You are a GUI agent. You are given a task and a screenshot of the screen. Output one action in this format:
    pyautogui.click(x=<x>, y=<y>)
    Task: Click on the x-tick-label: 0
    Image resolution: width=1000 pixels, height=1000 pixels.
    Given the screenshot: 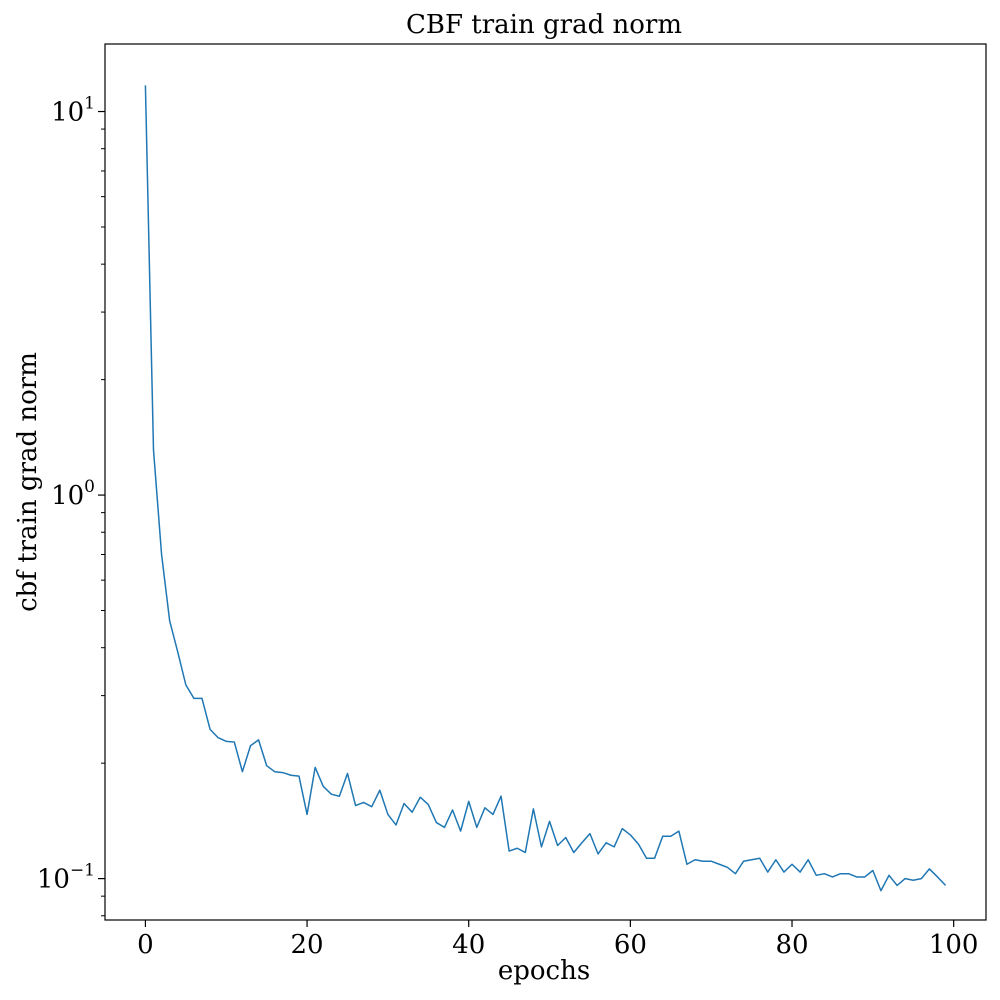 What is the action you would take?
    pyautogui.click(x=145, y=945)
    